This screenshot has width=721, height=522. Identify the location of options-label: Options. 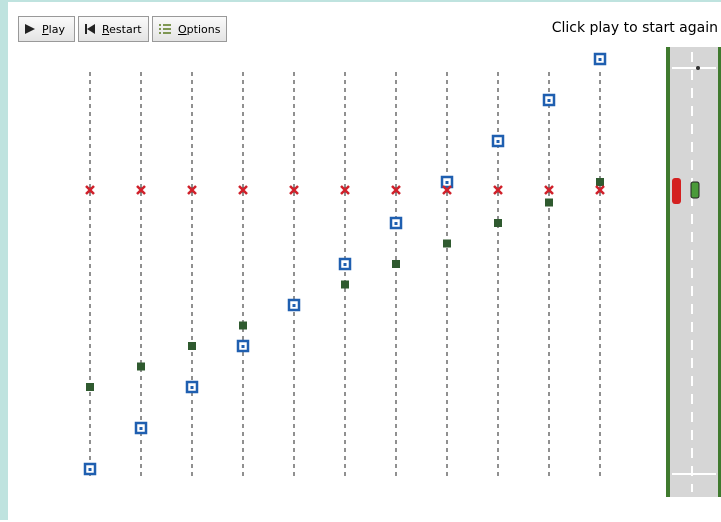
(199, 29).